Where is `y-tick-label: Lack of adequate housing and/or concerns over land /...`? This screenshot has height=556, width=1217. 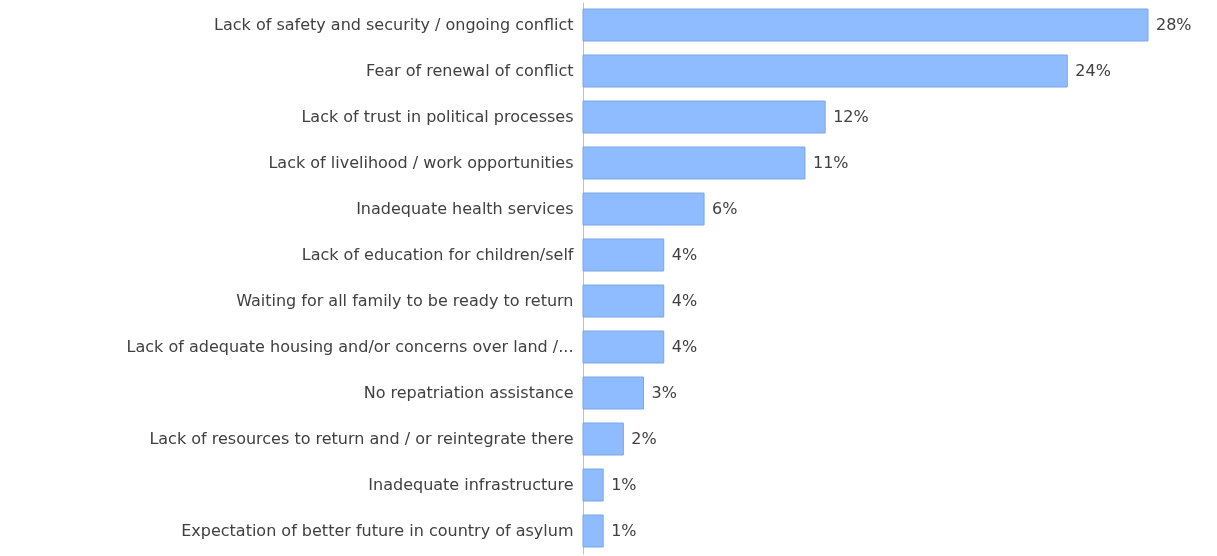
y-tick-label: Lack of adequate housing and/or concerns over land /... is located at coordinates (350, 346).